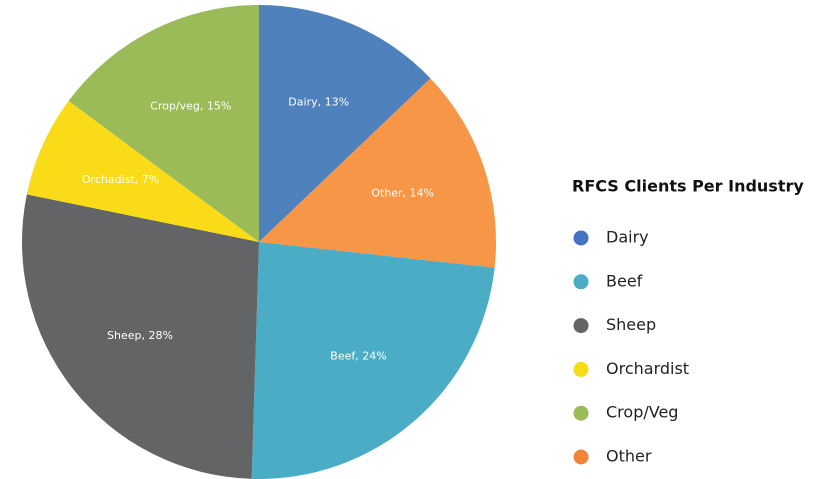 Image resolution: width=825 pixels, height=479 pixels. What do you see at coordinates (624, 280) in the screenshot?
I see `legend-label: Beef` at bounding box center [624, 280].